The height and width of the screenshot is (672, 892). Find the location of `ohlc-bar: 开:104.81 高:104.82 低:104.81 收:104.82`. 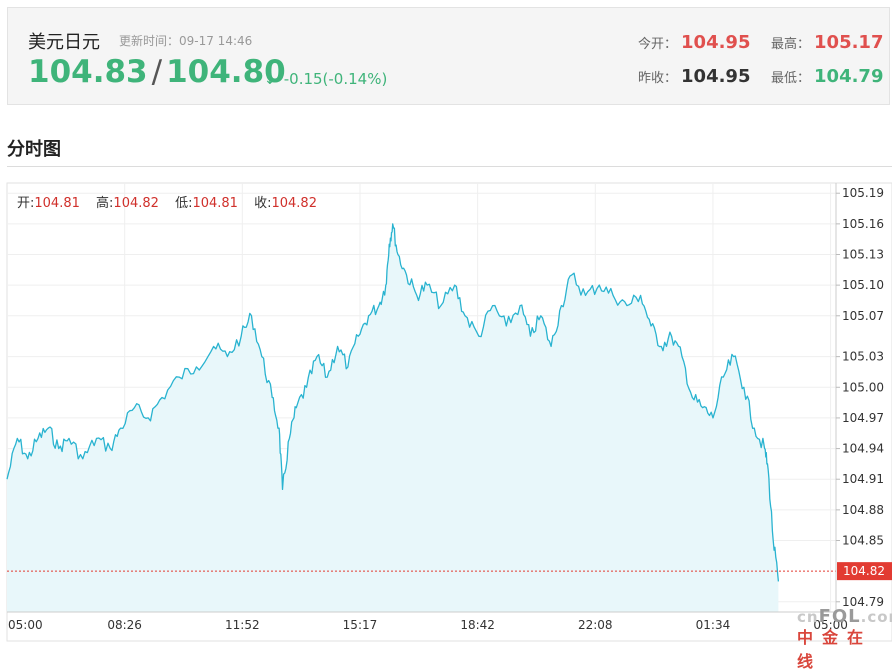

ohlc-bar: 开:104.81 高:104.82 低:104.81 收:104.82 is located at coordinates (167, 201).